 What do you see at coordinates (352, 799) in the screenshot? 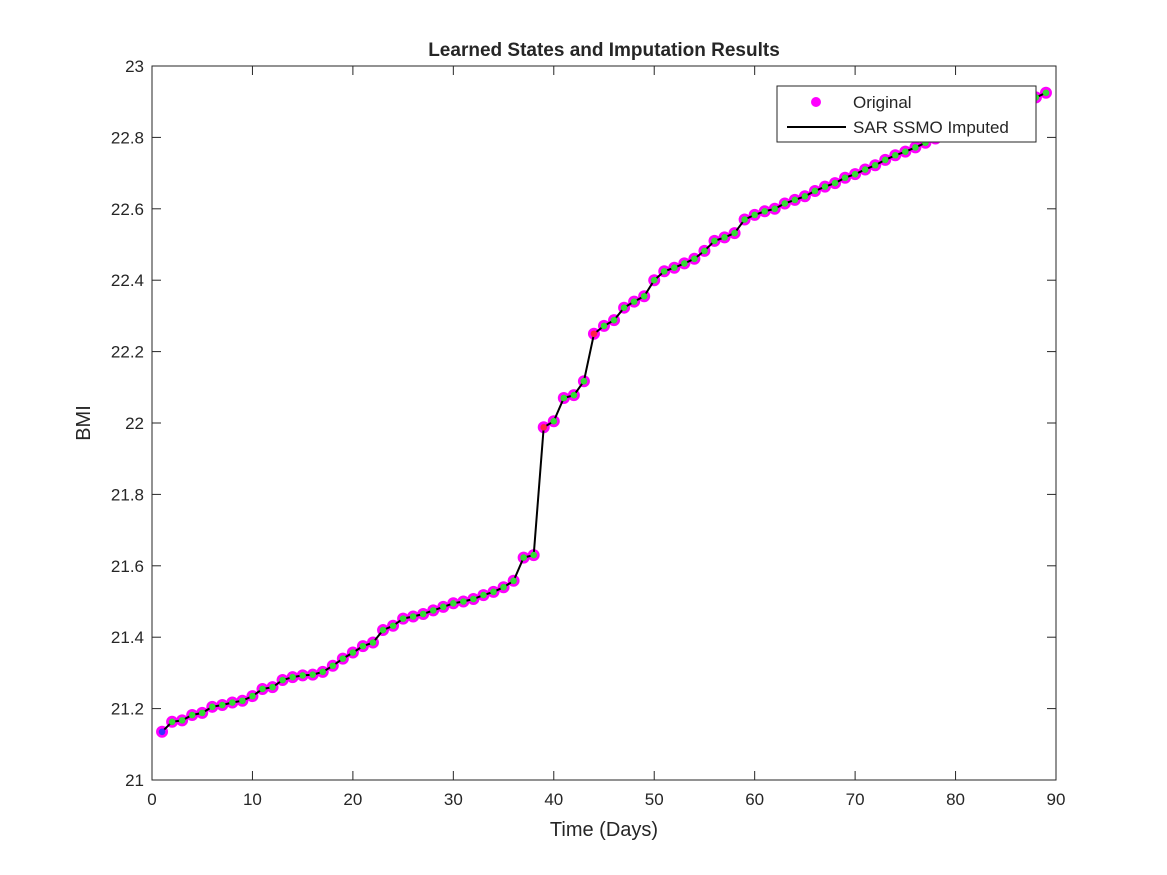
I see `x-tick-label: 20` at bounding box center [352, 799].